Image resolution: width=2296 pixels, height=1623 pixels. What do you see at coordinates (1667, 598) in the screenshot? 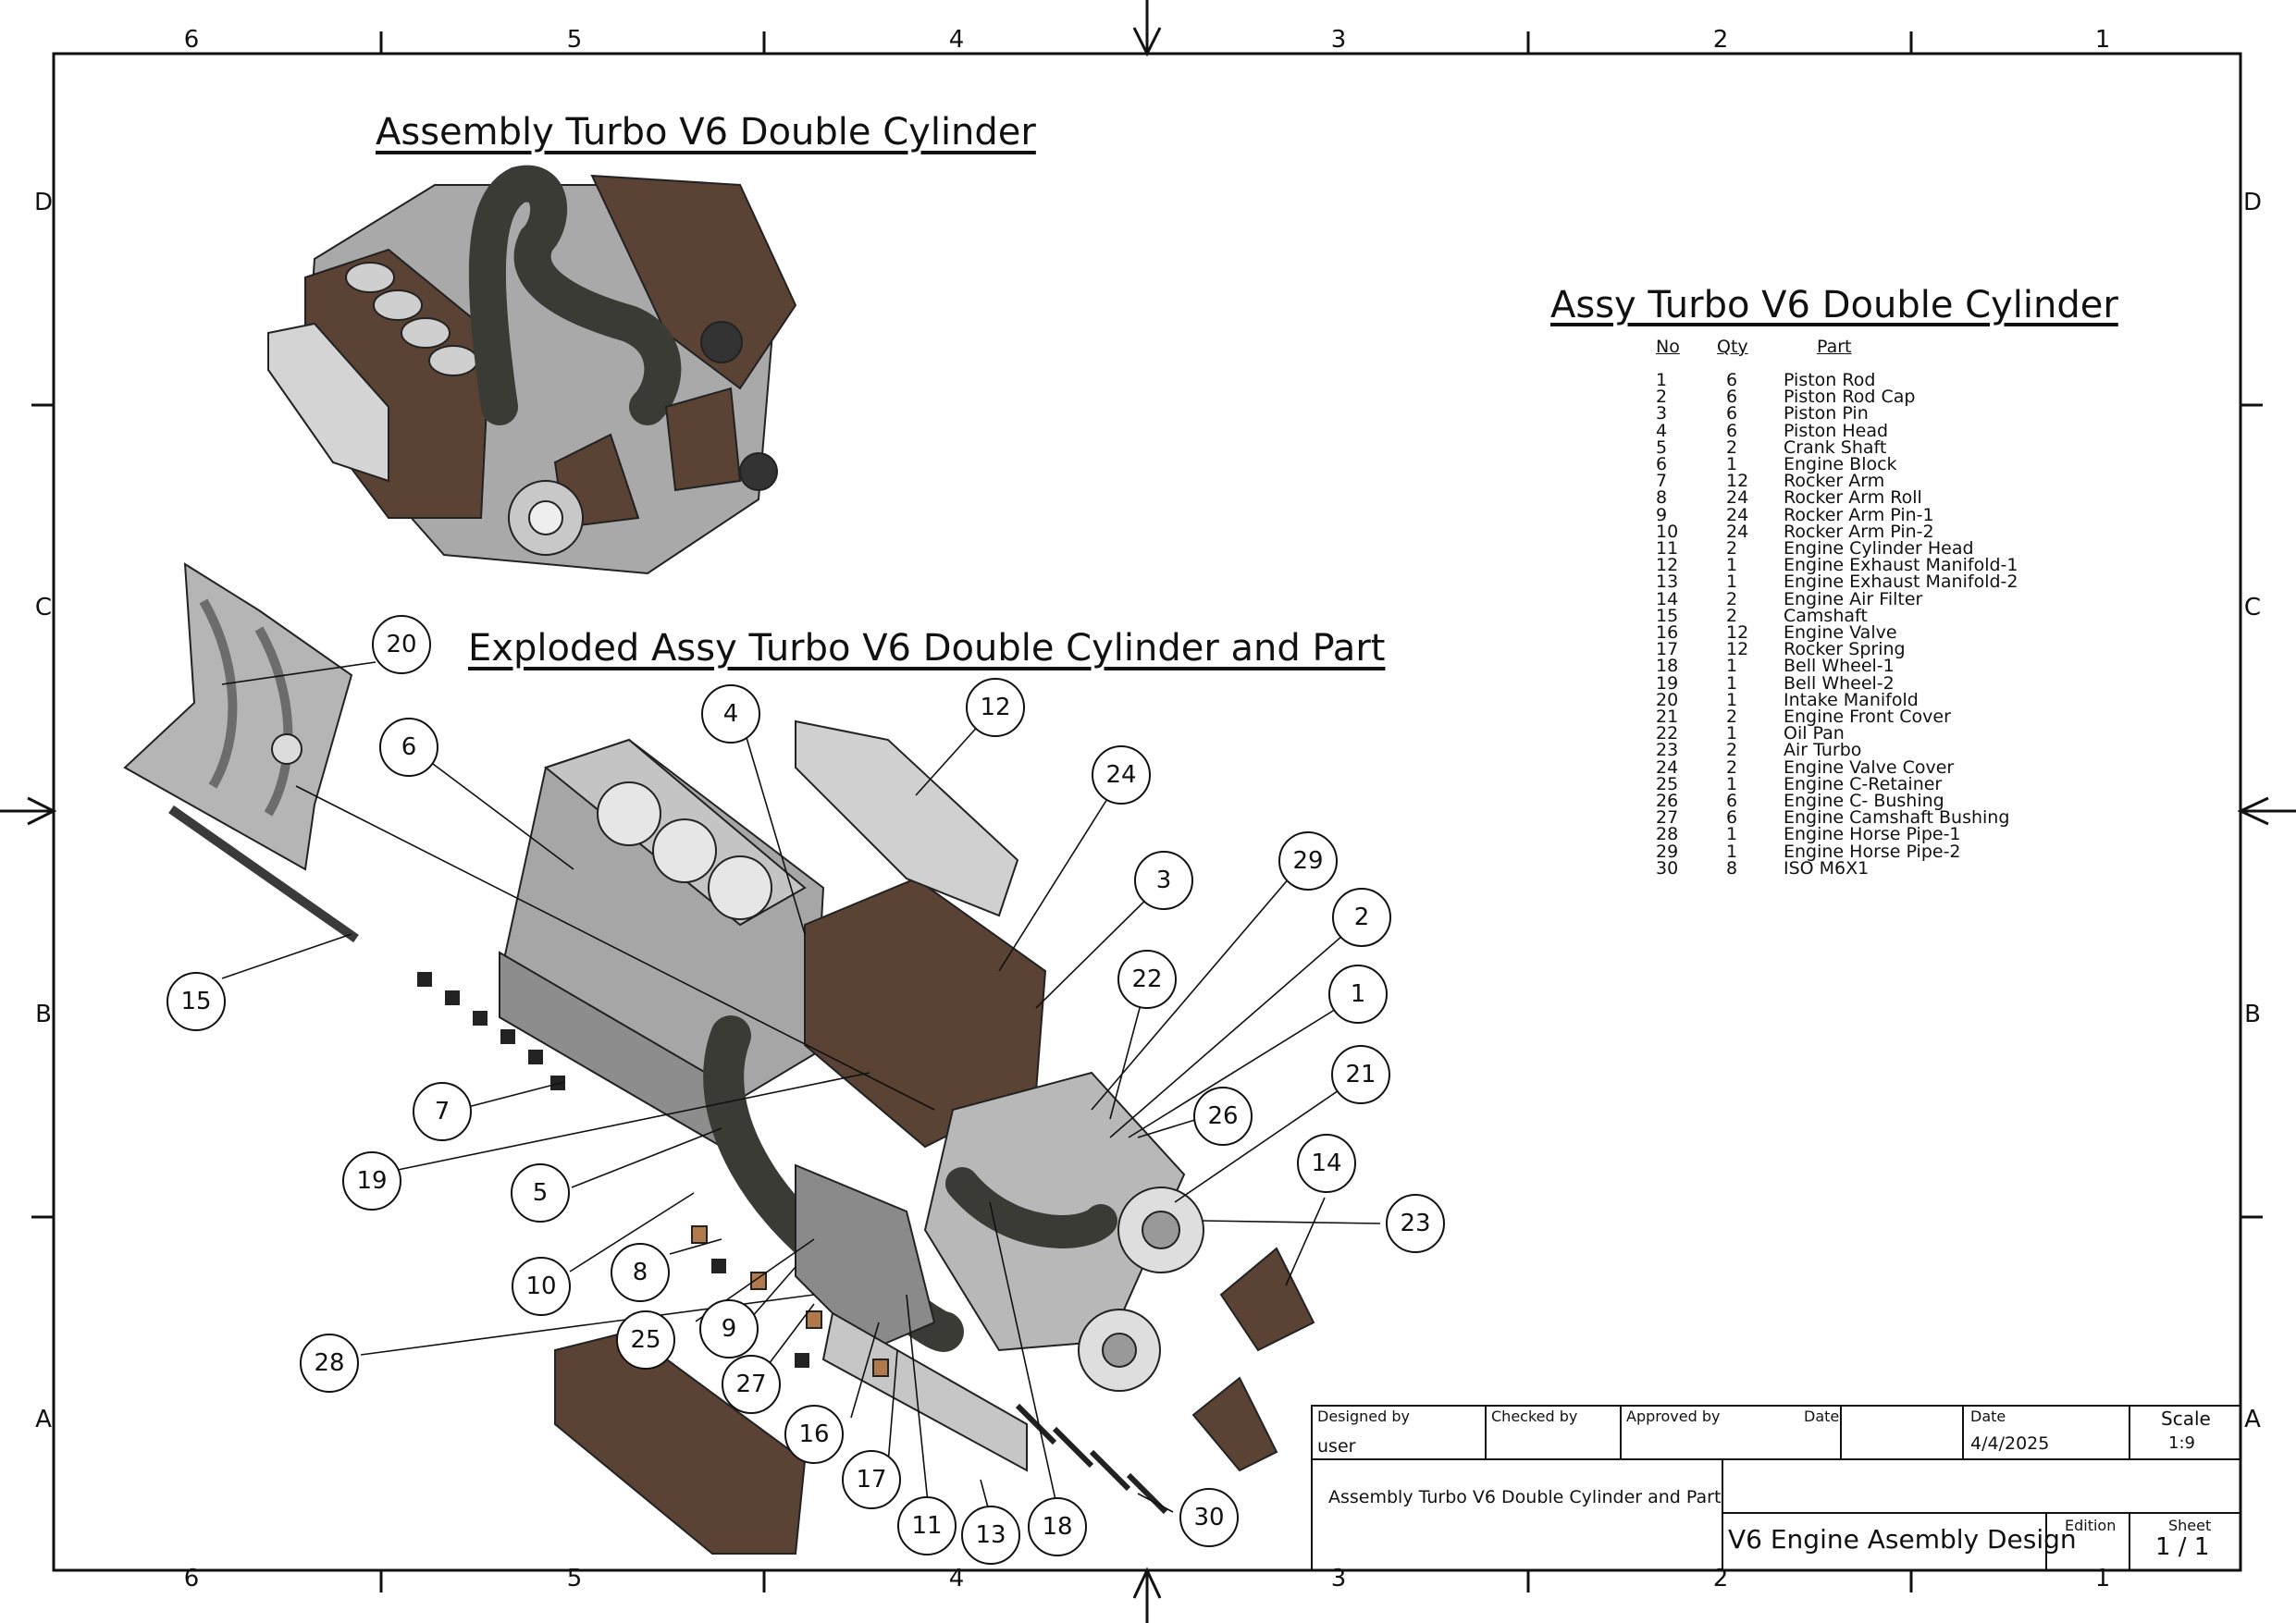
I see `bom-cell-no: 14` at bounding box center [1667, 598].